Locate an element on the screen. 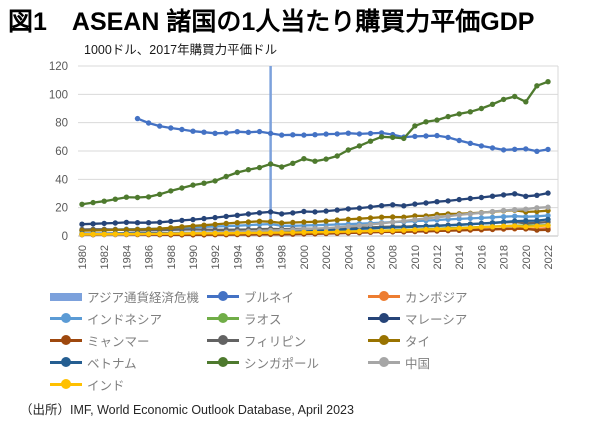  legend-item-asian-crisis: アジア通貨経済危機 is located at coordinates (128, 297).